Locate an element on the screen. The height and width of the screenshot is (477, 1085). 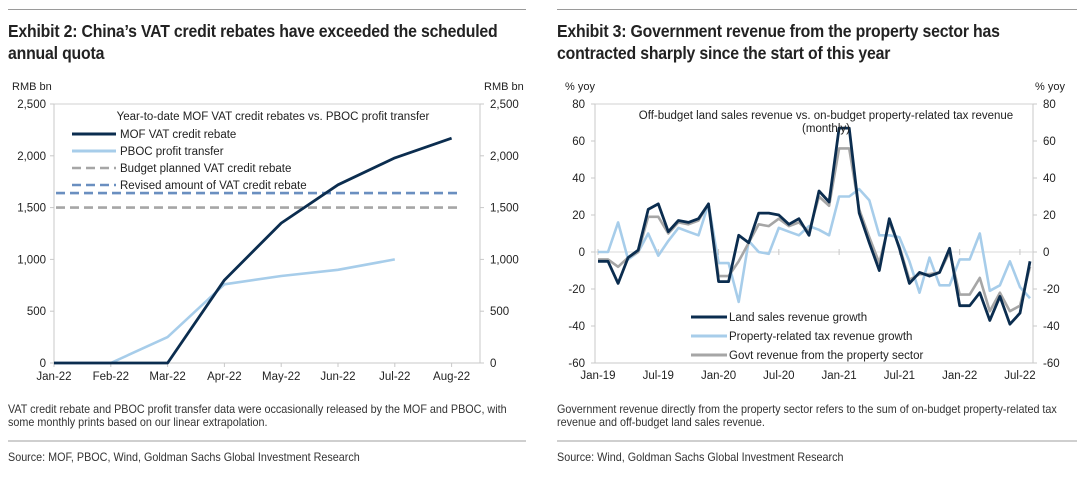
y-axis-label-left: RMB bn is located at coordinates (32, 87).